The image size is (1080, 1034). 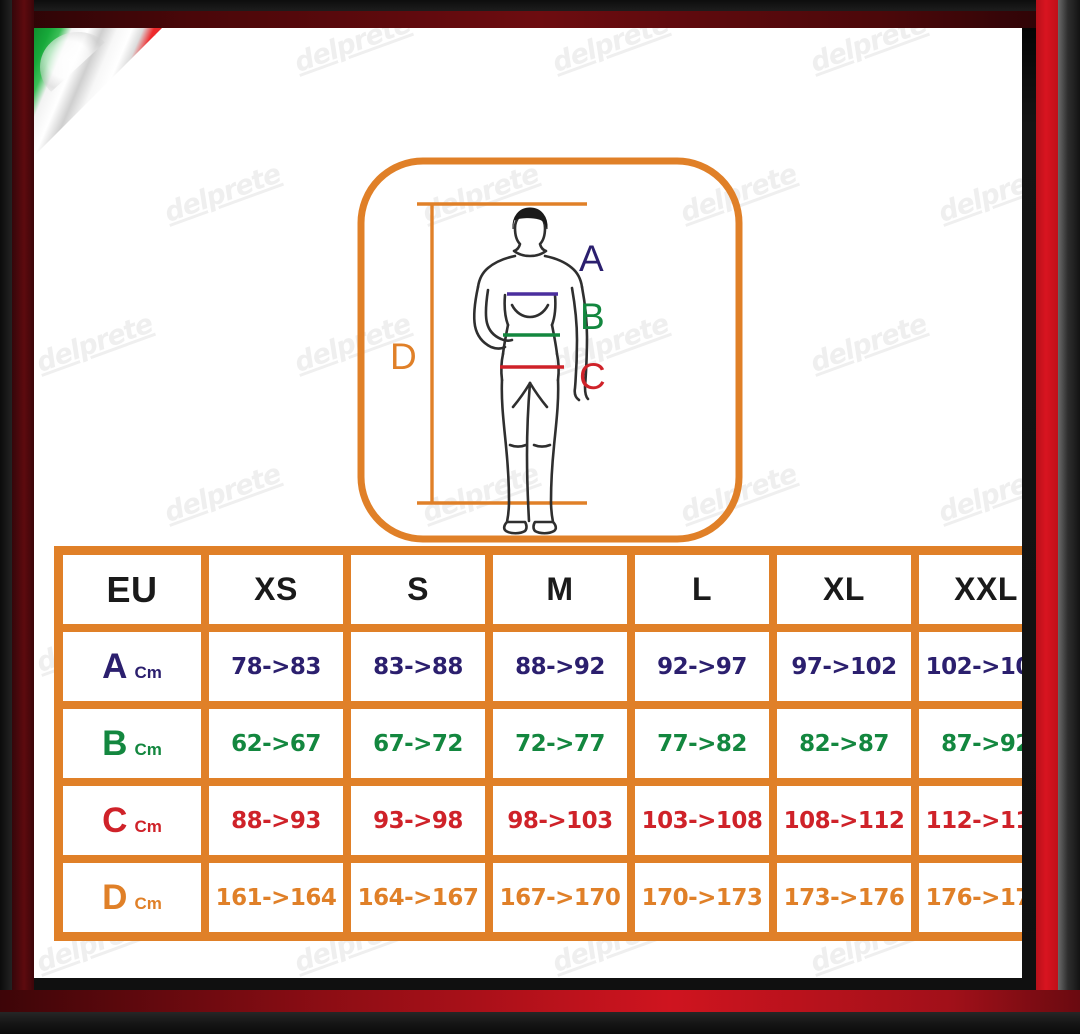 I want to click on measurement-value: 92->97, so click(x=702, y=666).